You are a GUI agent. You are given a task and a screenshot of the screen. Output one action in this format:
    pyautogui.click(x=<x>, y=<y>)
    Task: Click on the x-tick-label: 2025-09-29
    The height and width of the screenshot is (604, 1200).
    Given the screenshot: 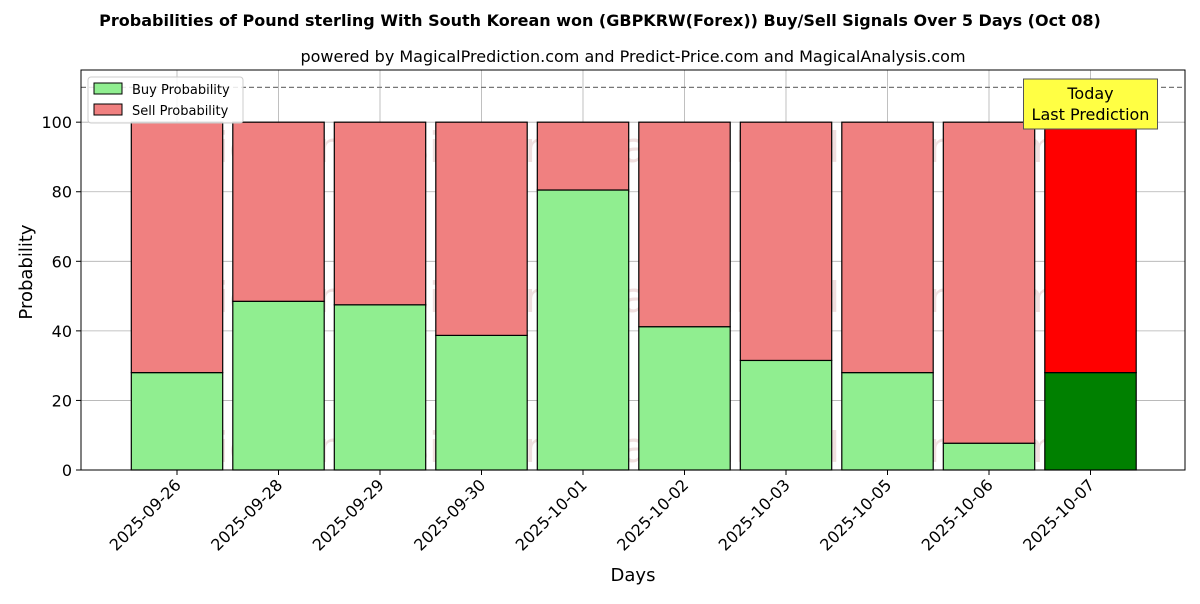 What is the action you would take?
    pyautogui.click(x=348, y=514)
    